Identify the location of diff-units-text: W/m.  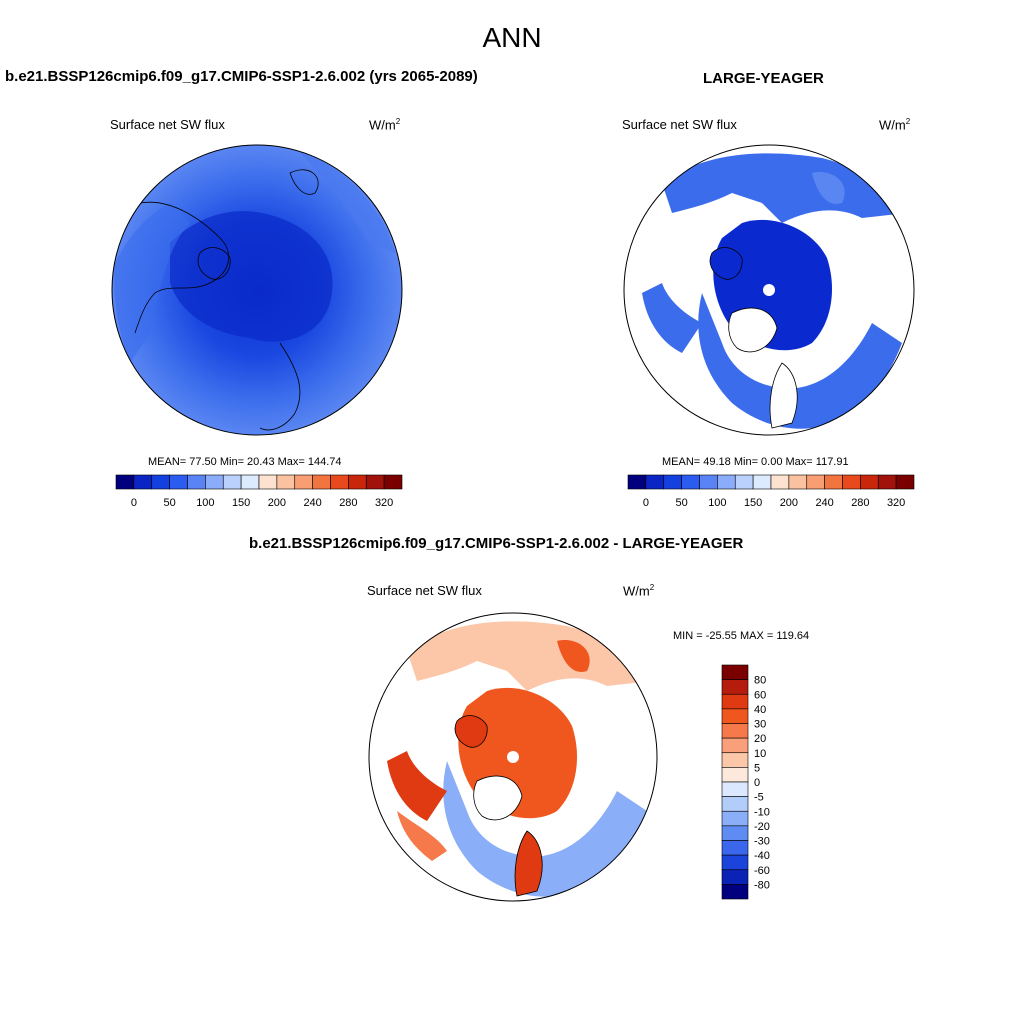
(636, 591).